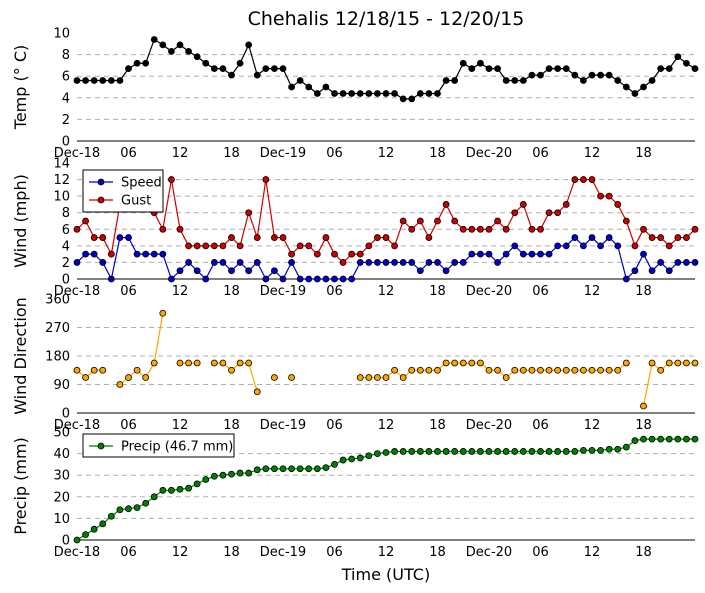 The image size is (705, 593). I want to click on wind-x-tick-label: 12, so click(386, 291).